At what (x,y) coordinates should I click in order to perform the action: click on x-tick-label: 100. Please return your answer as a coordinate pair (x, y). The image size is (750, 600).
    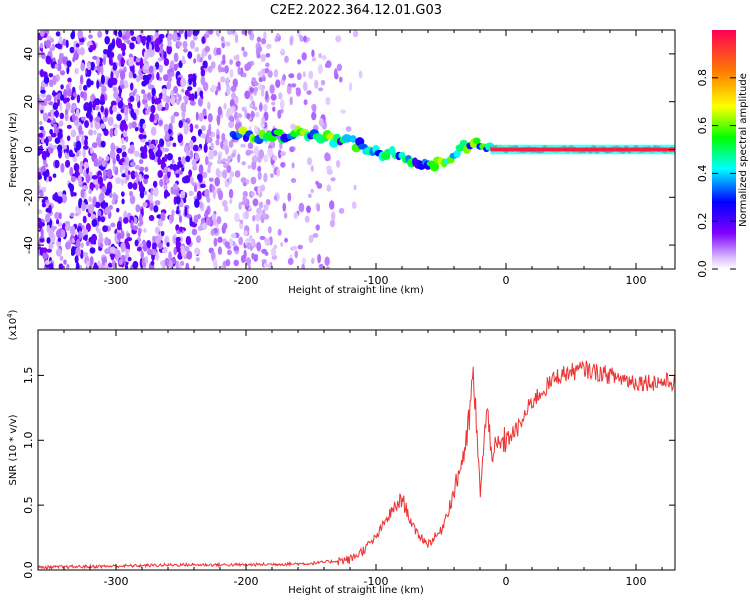
    Looking at the image, I should click on (636, 581).